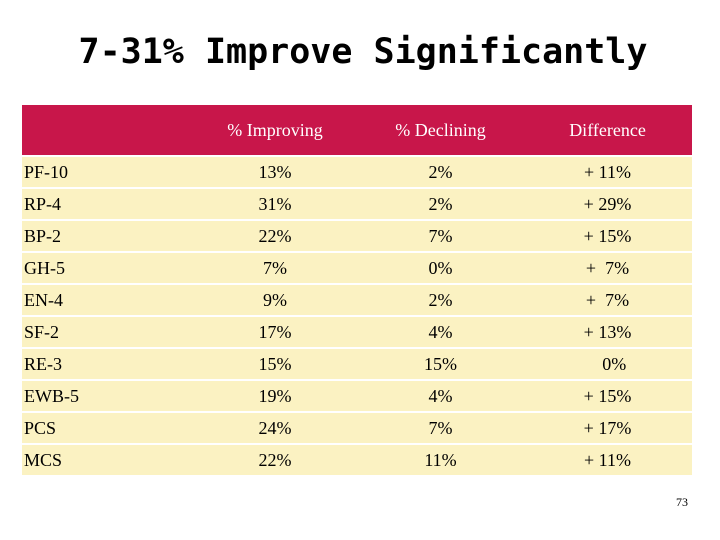 The image size is (720, 540). What do you see at coordinates (107, 428) in the screenshot?
I see `row-label: PCS` at bounding box center [107, 428].